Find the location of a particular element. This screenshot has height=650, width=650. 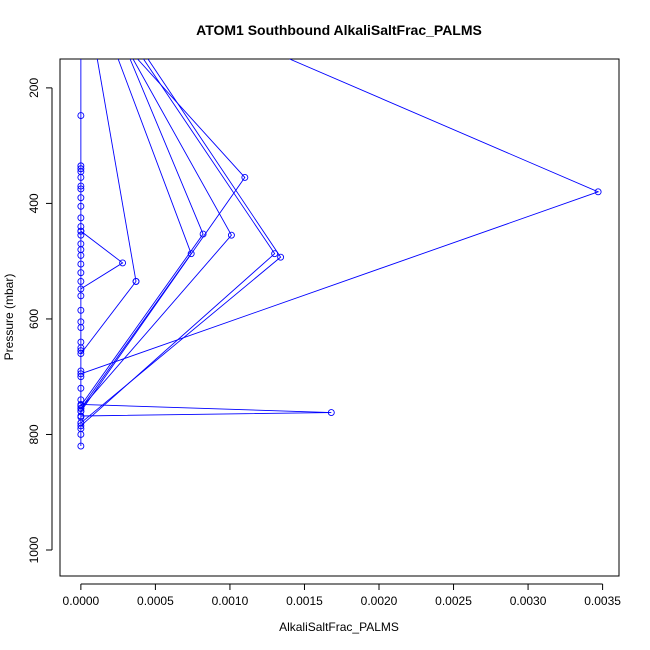

x-tick-label: 0.0005 is located at coordinates (155, 601).